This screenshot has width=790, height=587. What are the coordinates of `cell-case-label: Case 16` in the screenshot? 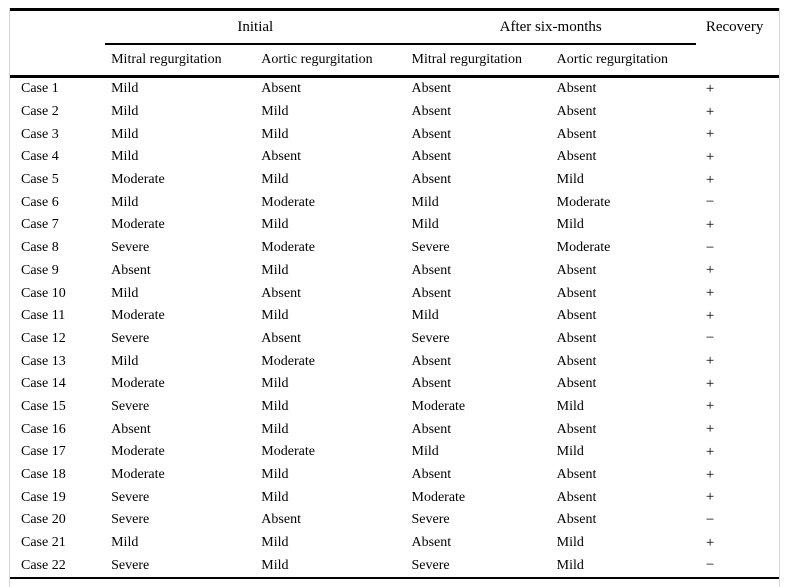 It's located at (43, 429).